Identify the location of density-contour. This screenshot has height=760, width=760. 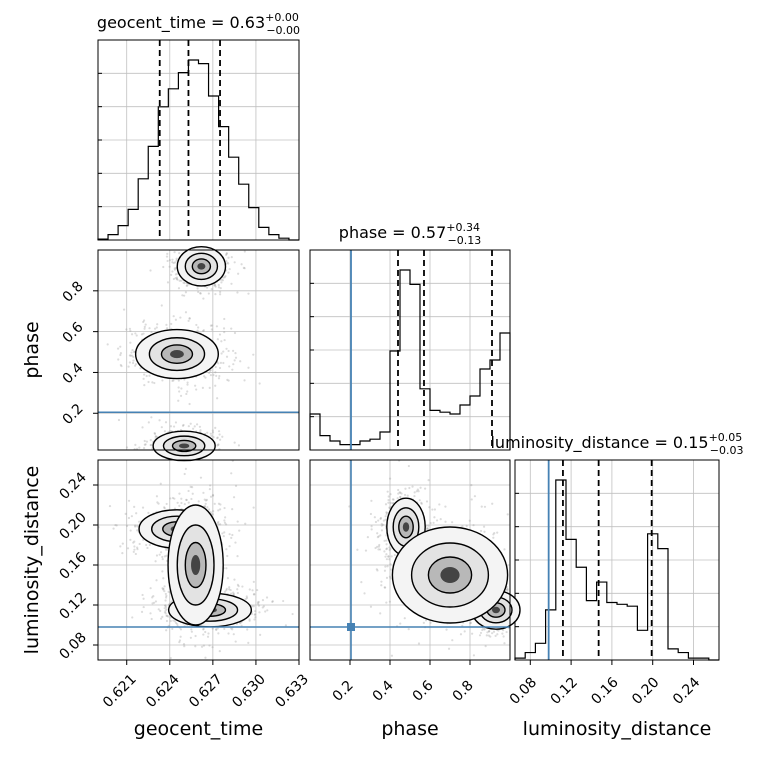
(496, 610).